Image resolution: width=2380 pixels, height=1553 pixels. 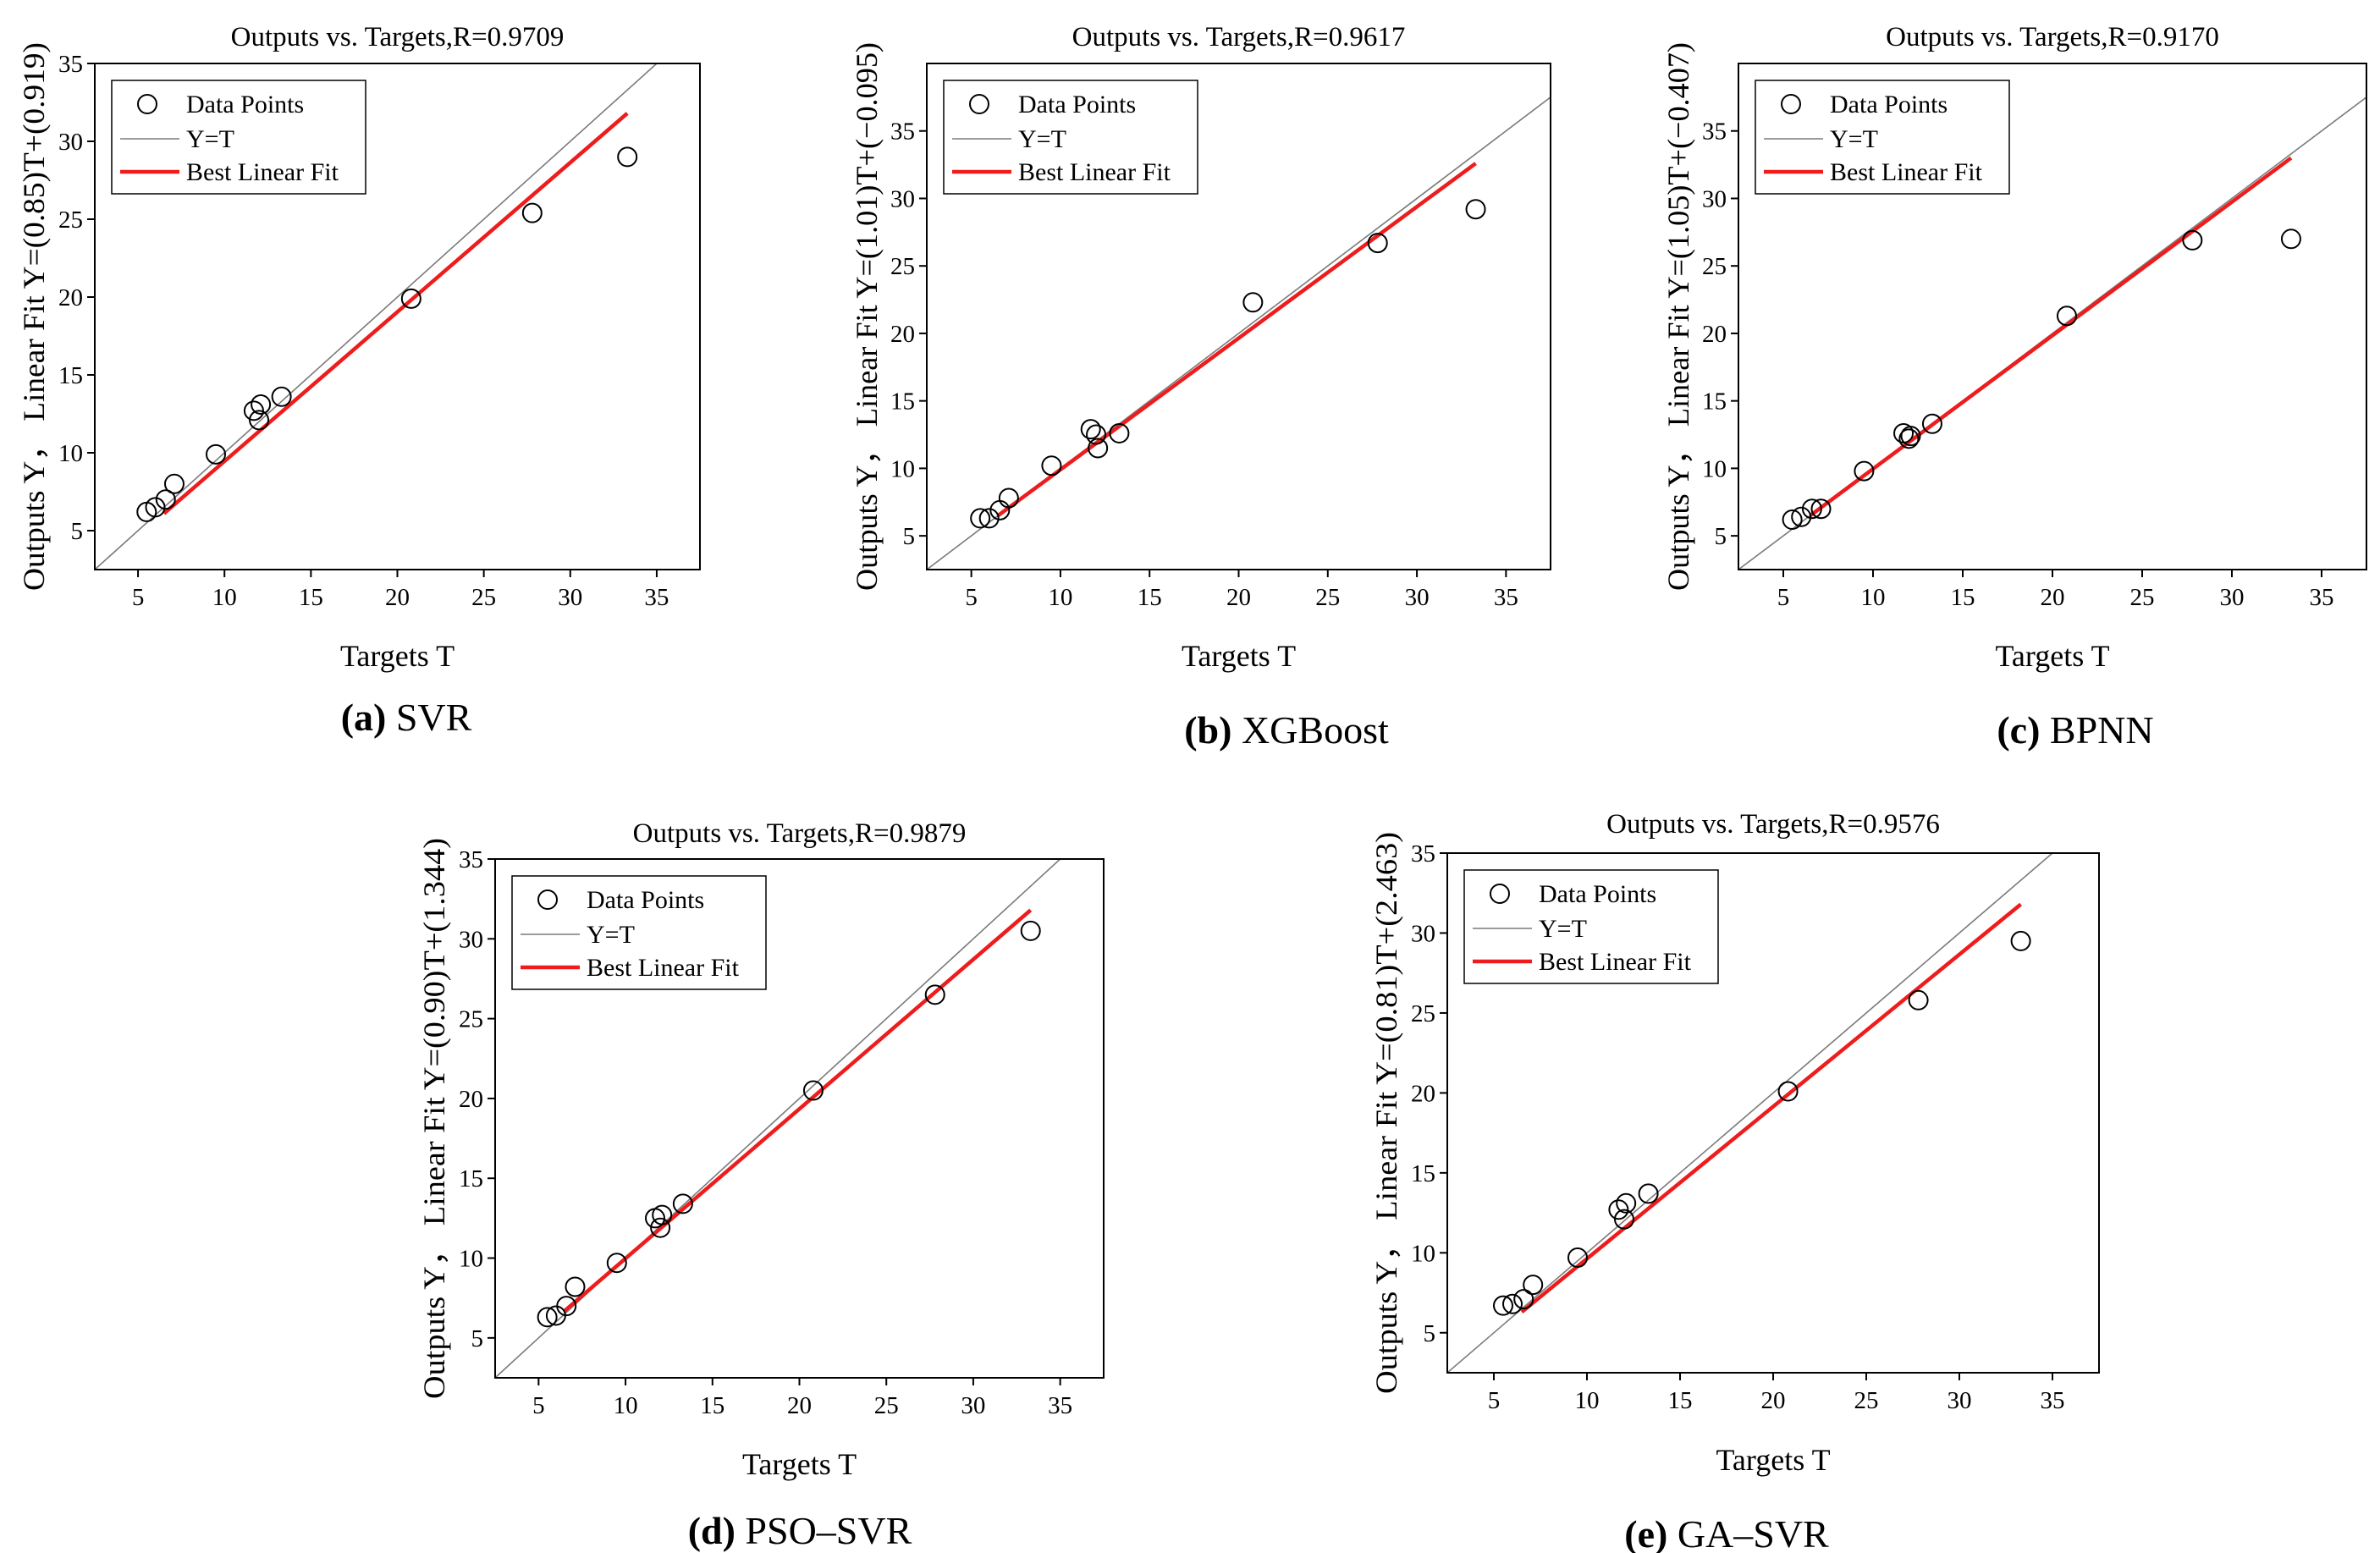 I want to click on caption-model-name: SVR, so click(x=428, y=717).